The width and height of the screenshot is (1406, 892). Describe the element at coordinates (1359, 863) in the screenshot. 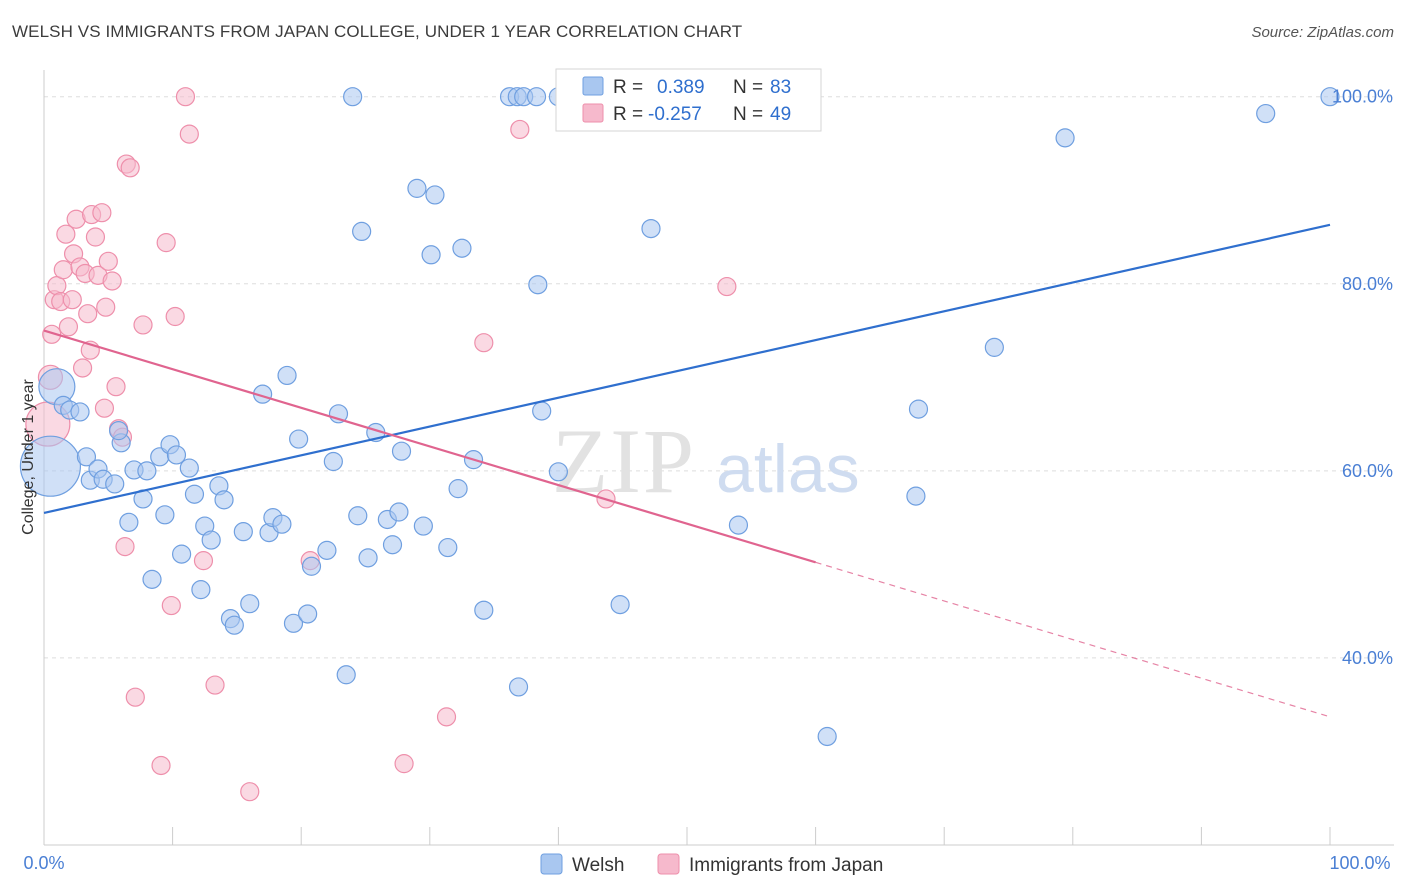

I see `x-tick-label-max: 100.0%` at that location.